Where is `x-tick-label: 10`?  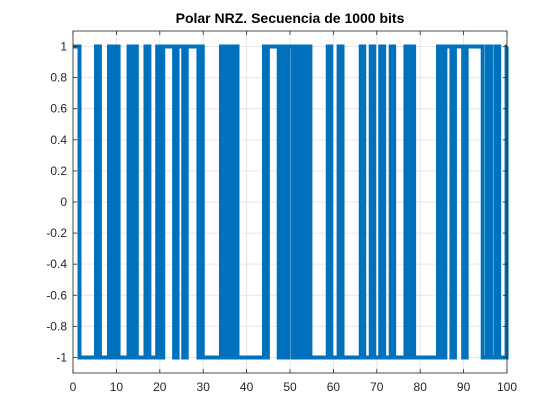
x-tick-label: 10 is located at coordinates (117, 387).